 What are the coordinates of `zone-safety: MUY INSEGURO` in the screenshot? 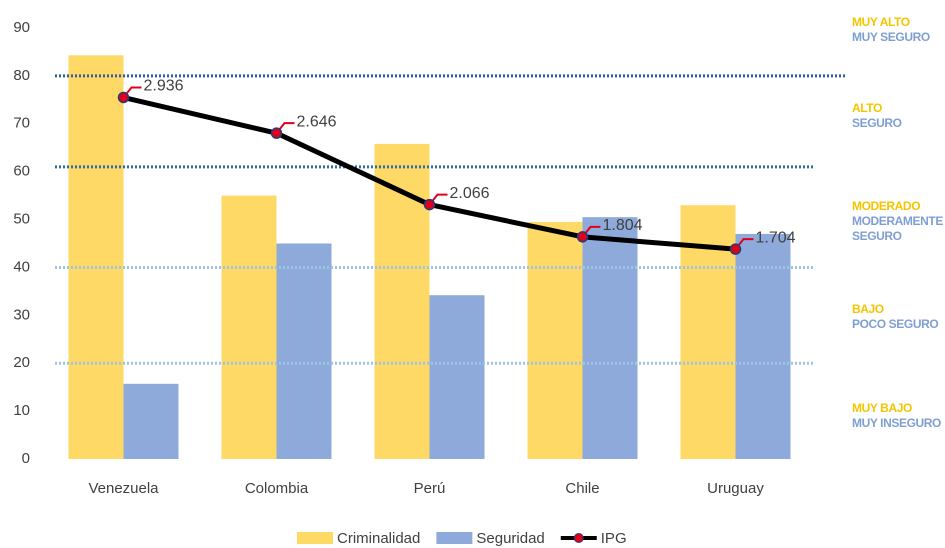 It's located at (896, 423).